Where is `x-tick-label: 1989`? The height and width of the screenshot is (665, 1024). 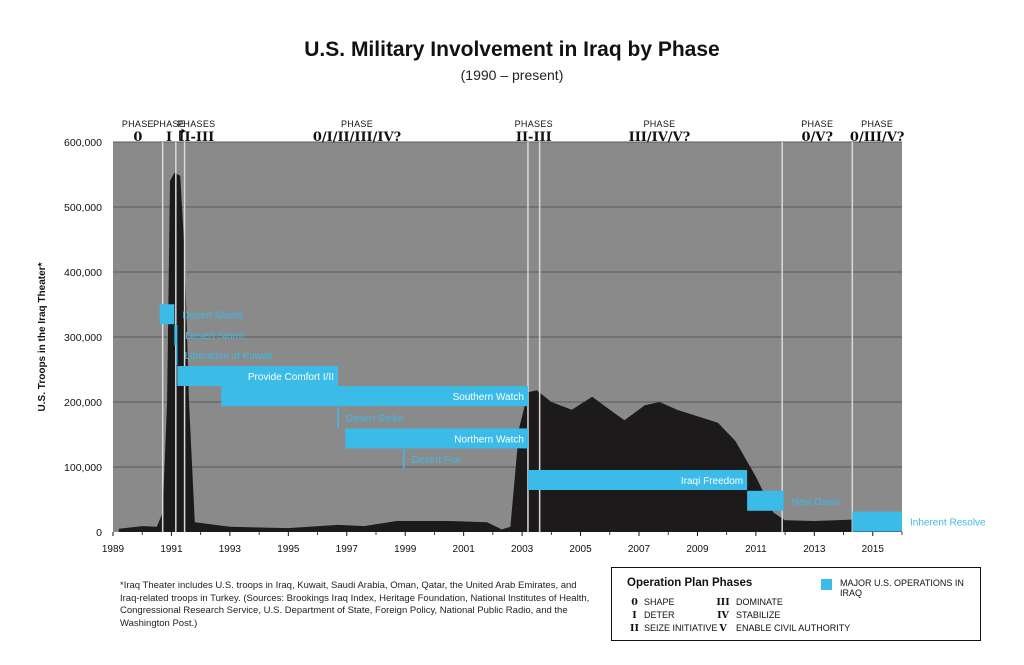 x-tick-label: 1989 is located at coordinates (113, 549).